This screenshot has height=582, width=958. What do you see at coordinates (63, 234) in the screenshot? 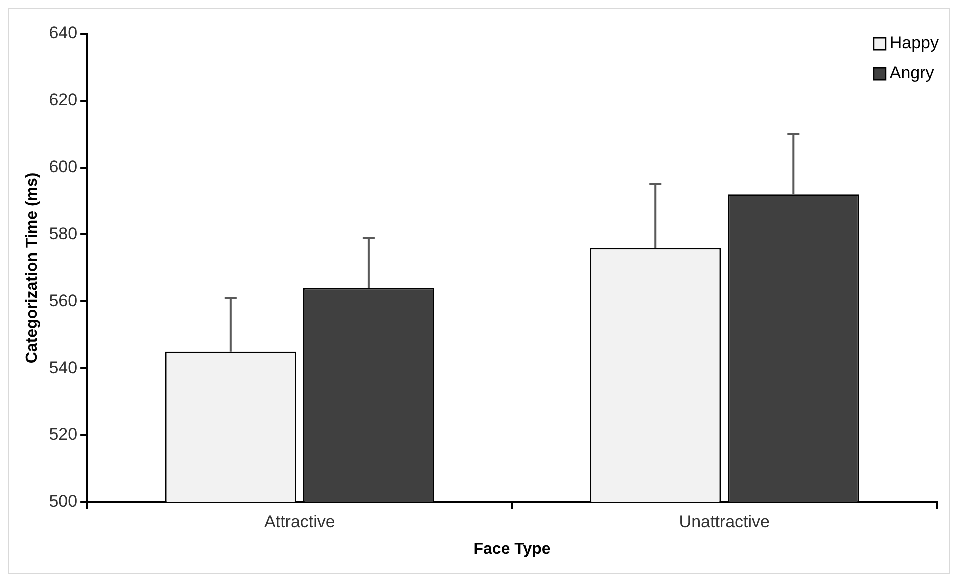
I see `y-tick-label: 580` at bounding box center [63, 234].